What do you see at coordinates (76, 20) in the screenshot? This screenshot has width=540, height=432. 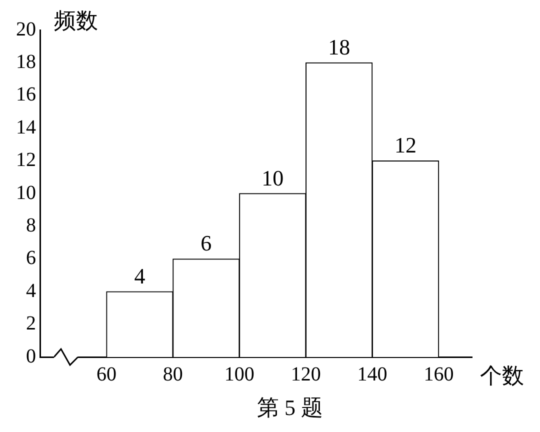 I see `y-axis-title: 频数` at bounding box center [76, 20].